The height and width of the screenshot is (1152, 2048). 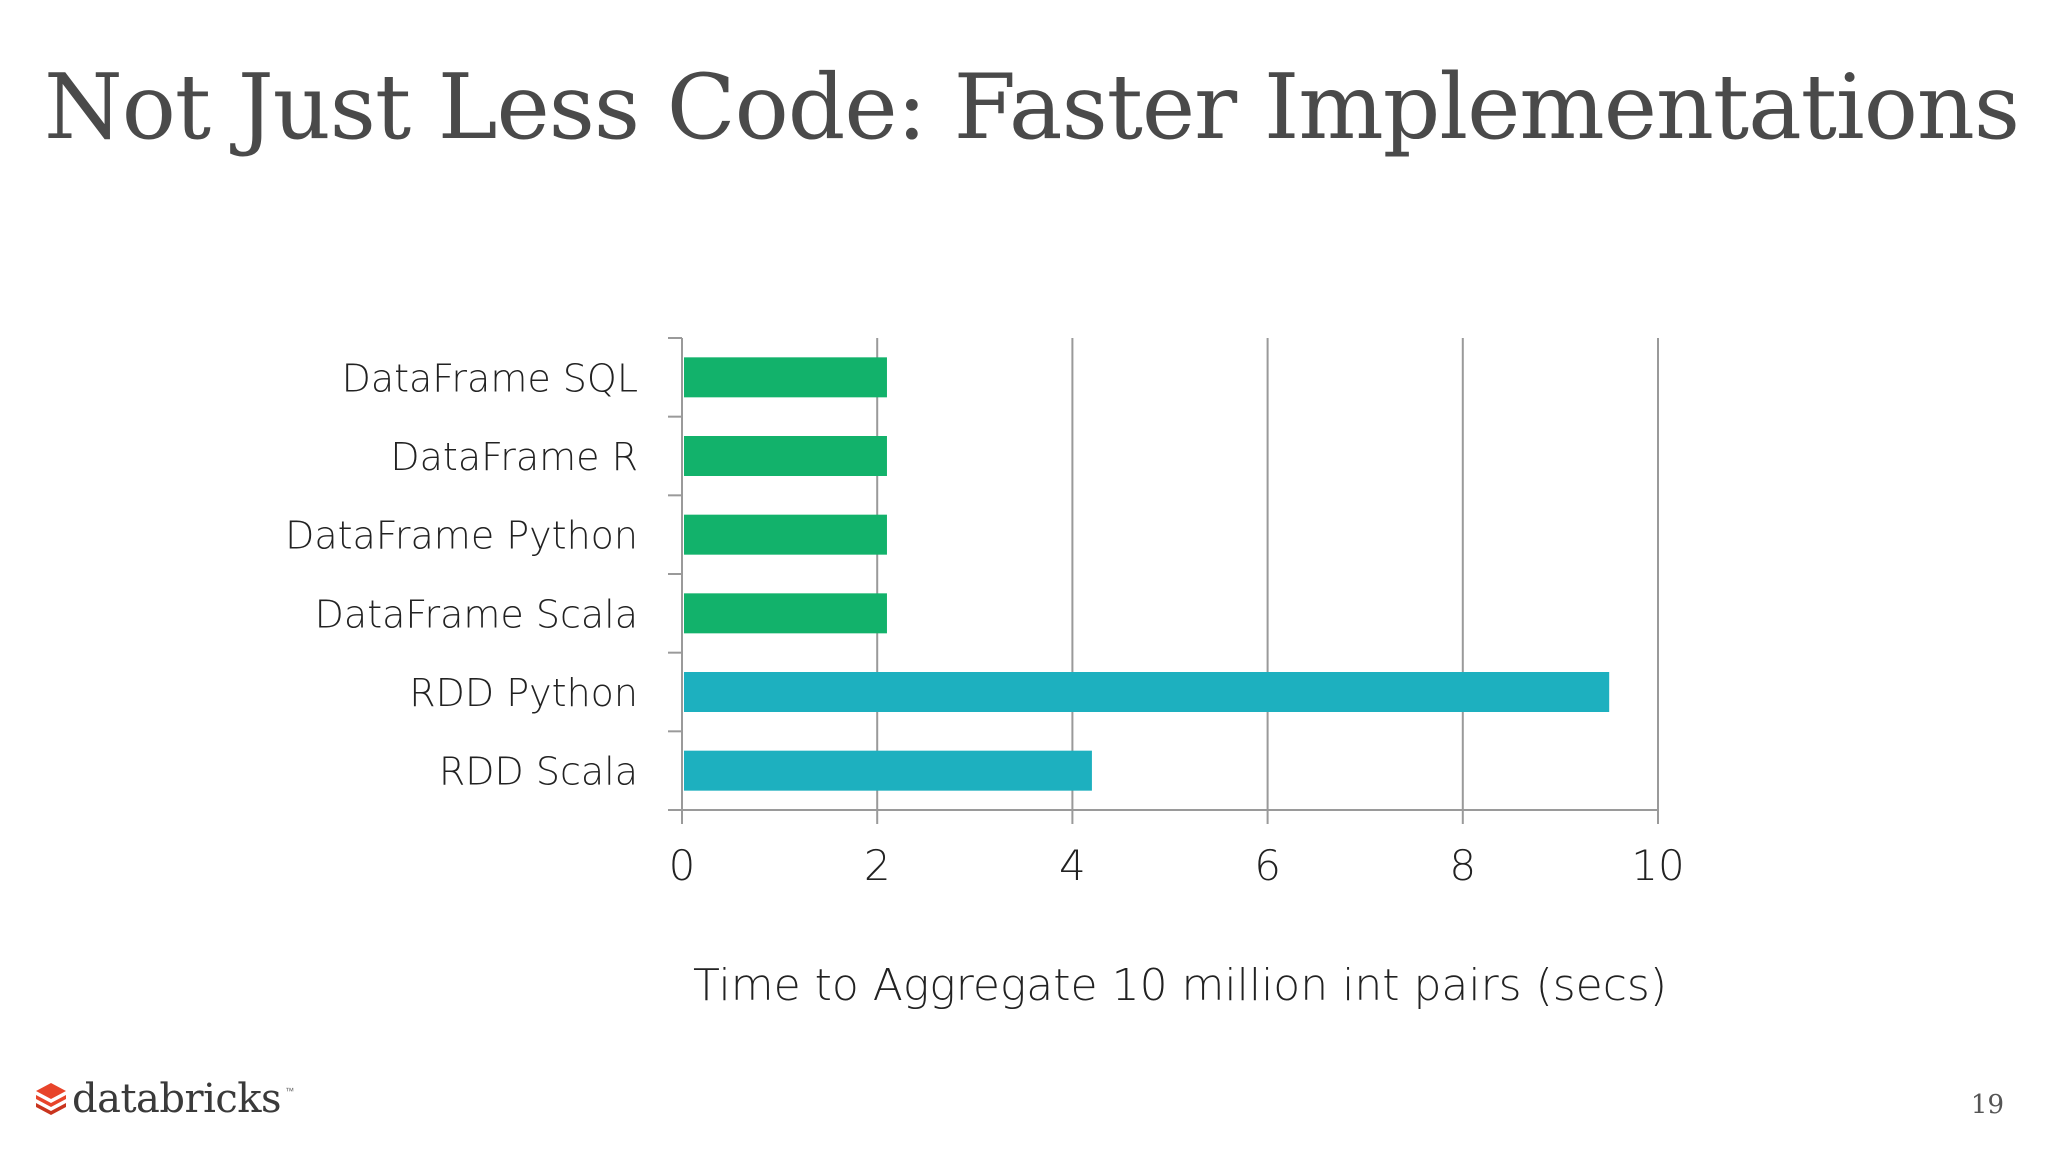 I want to click on databricks-logo-icon, so click(x=51, y=1099).